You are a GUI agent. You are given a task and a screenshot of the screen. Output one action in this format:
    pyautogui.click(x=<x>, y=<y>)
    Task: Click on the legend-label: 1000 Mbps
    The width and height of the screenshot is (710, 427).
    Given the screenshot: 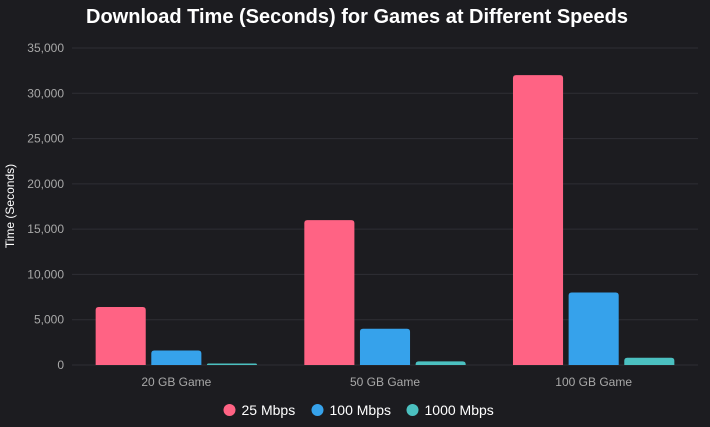 What is the action you would take?
    pyautogui.click(x=459, y=410)
    